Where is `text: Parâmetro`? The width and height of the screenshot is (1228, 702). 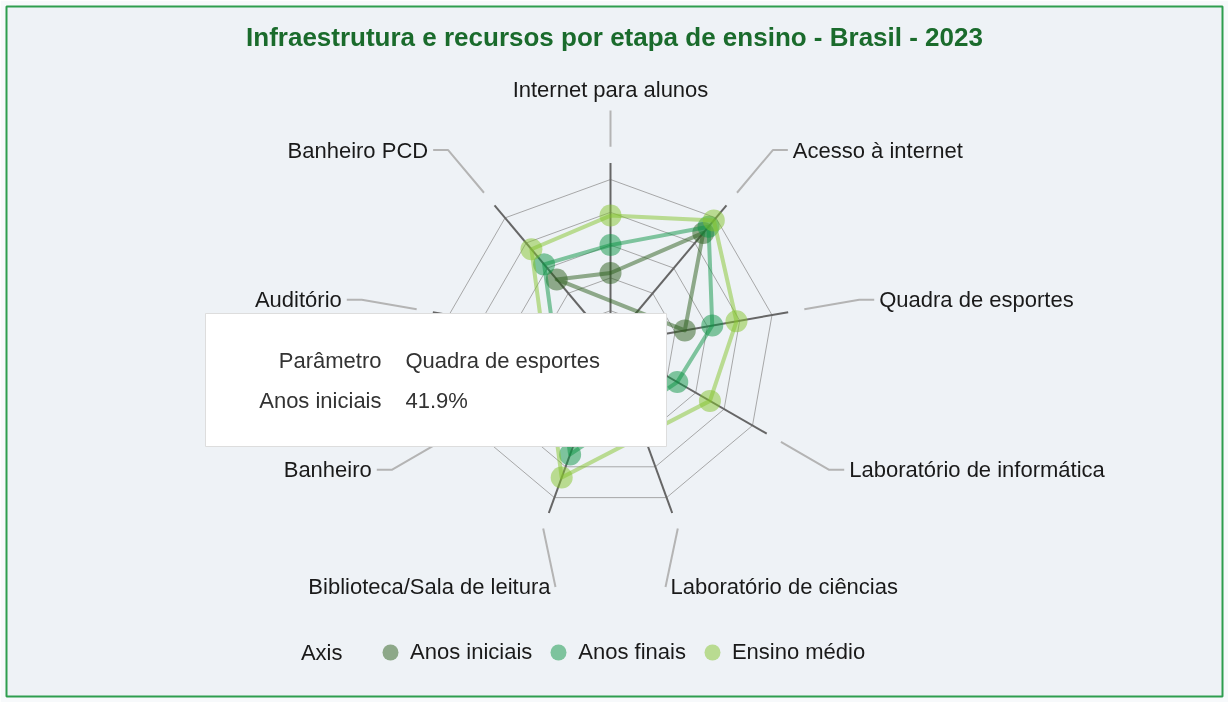 text: Parâmetro is located at coordinates (330, 360).